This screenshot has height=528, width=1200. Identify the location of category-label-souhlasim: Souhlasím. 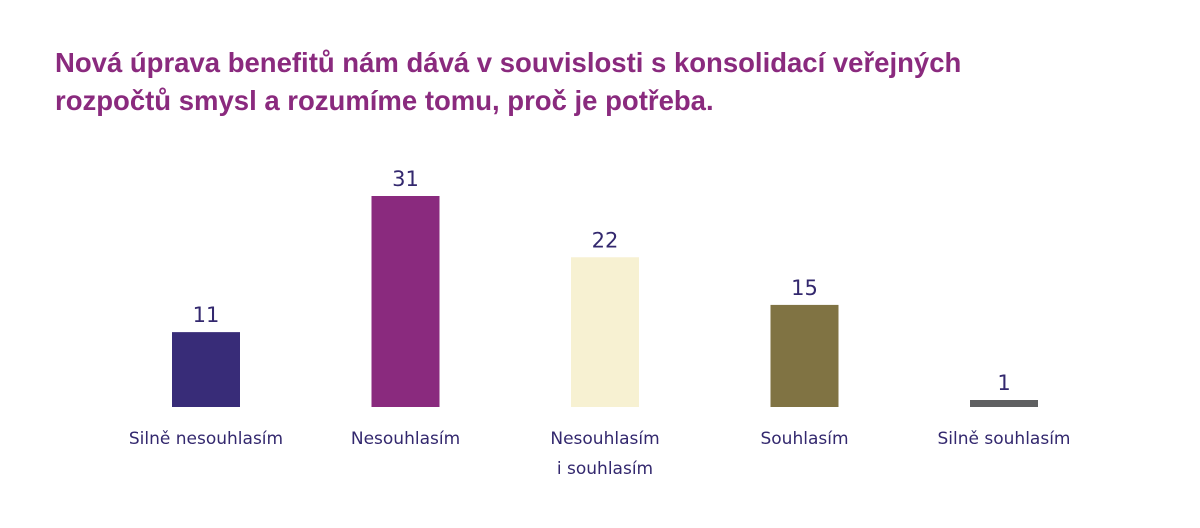
(804, 439).